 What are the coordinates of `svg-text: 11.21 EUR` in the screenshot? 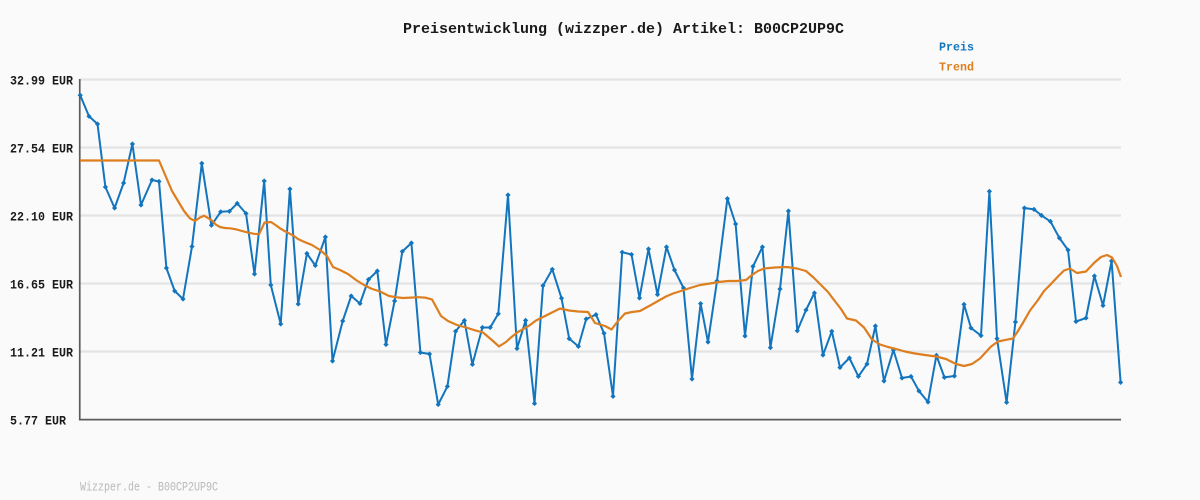 It's located at (41, 353).